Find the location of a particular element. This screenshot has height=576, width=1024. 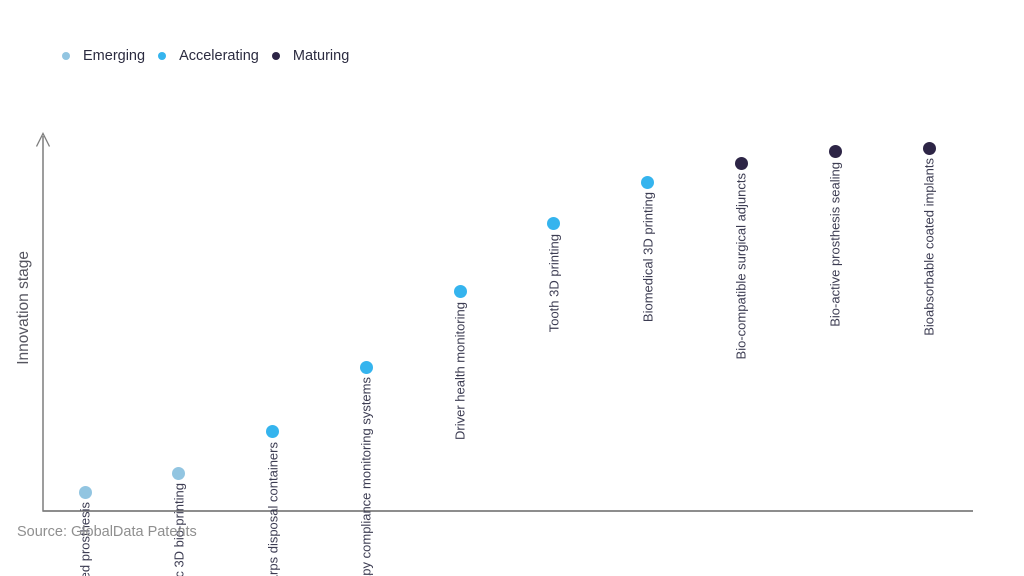

point-label: Therapy compliance monitoring systems is located at coordinates (366, 476).